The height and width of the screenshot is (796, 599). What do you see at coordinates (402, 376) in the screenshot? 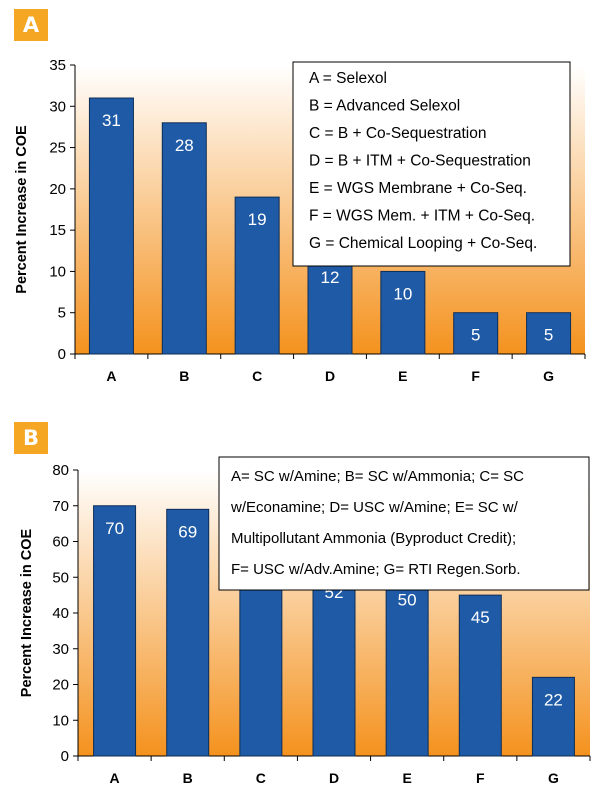
I see `chart-a-x-tick-label: E` at bounding box center [402, 376].